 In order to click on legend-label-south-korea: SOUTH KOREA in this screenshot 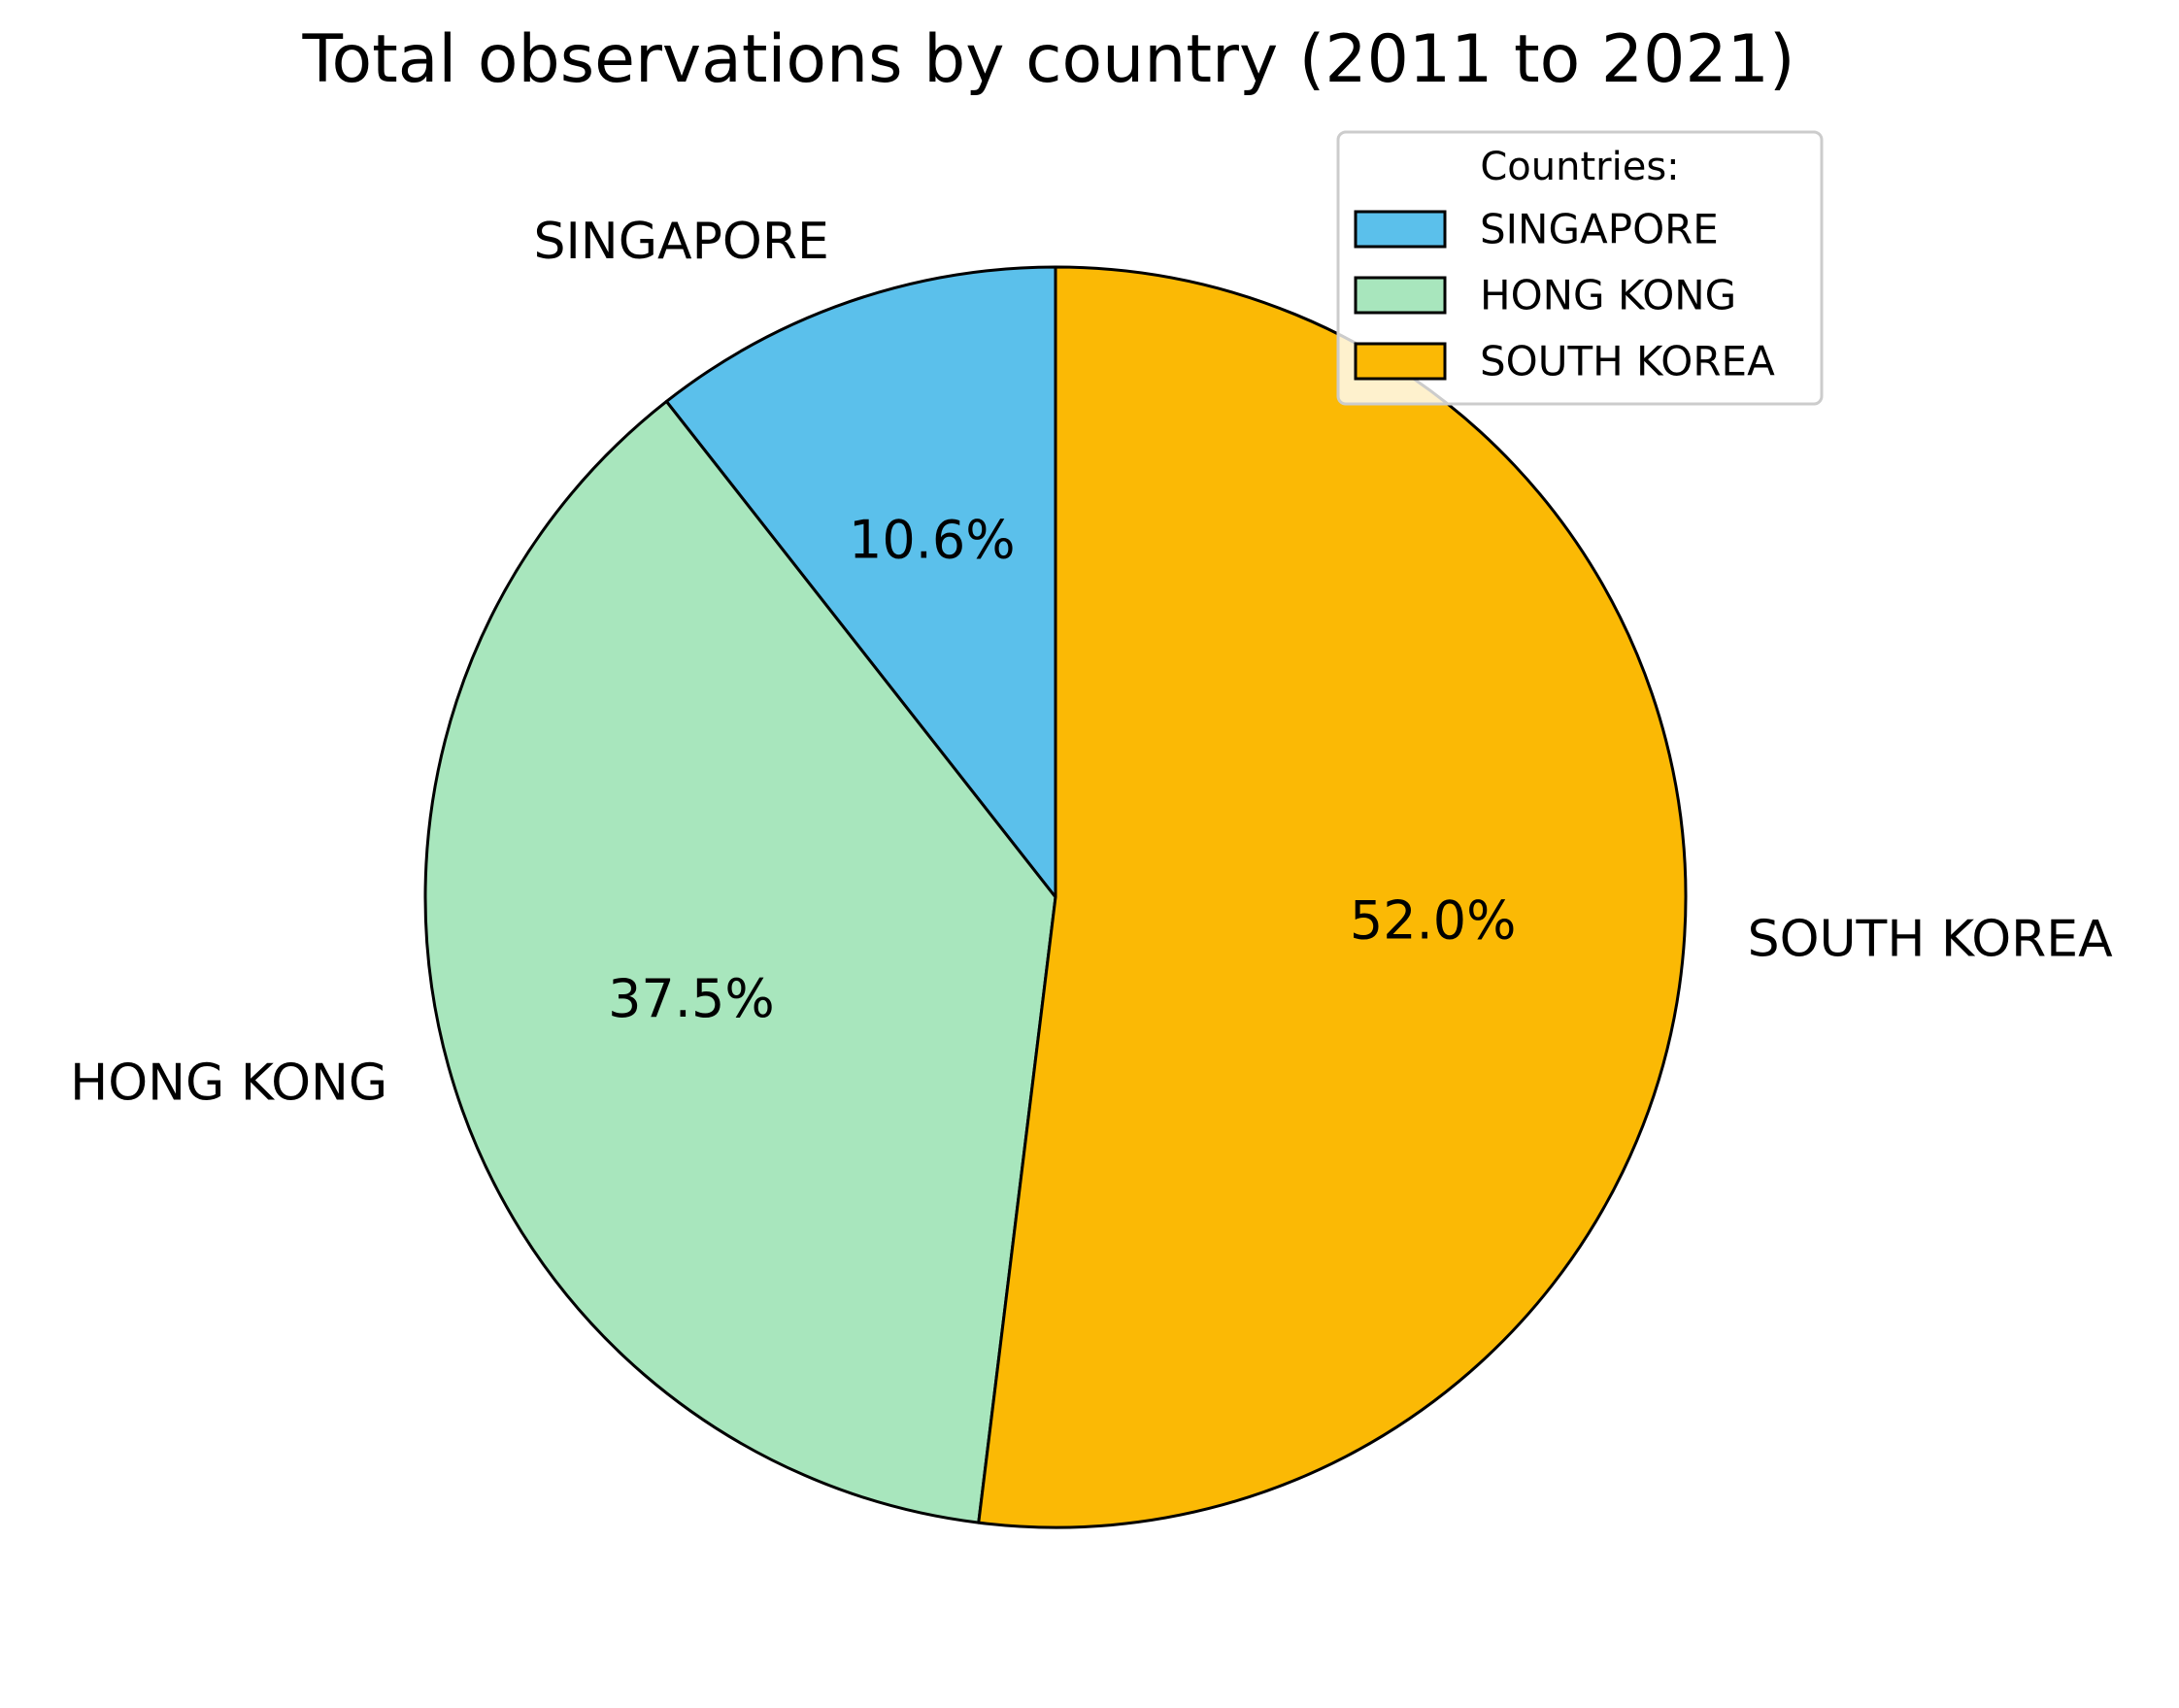, I will do `click(1627, 361)`.